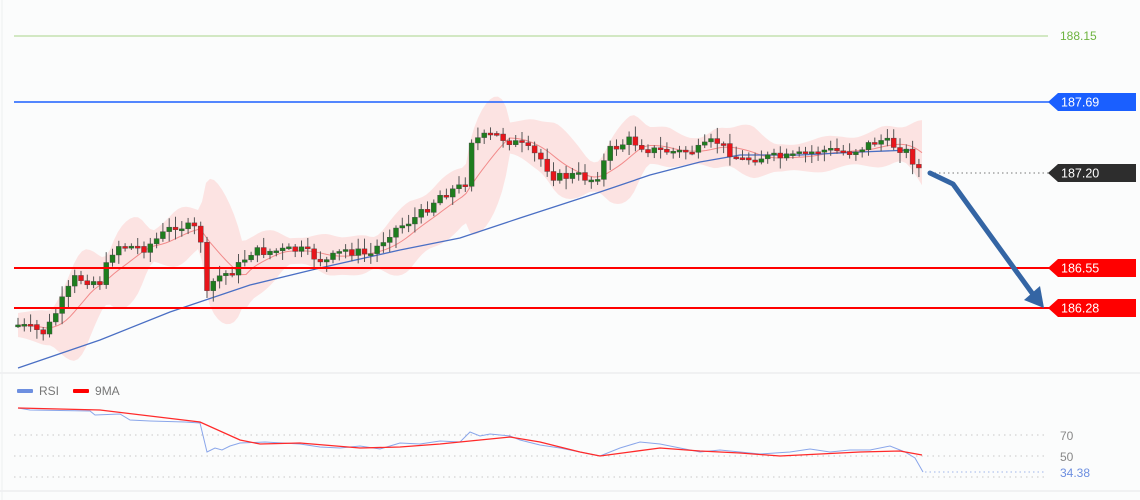 Image resolution: width=1140 pixels, height=500 pixels. What do you see at coordinates (1080, 103) in the screenshot?
I see `resistance-1-label: 187.69` at bounding box center [1080, 103].